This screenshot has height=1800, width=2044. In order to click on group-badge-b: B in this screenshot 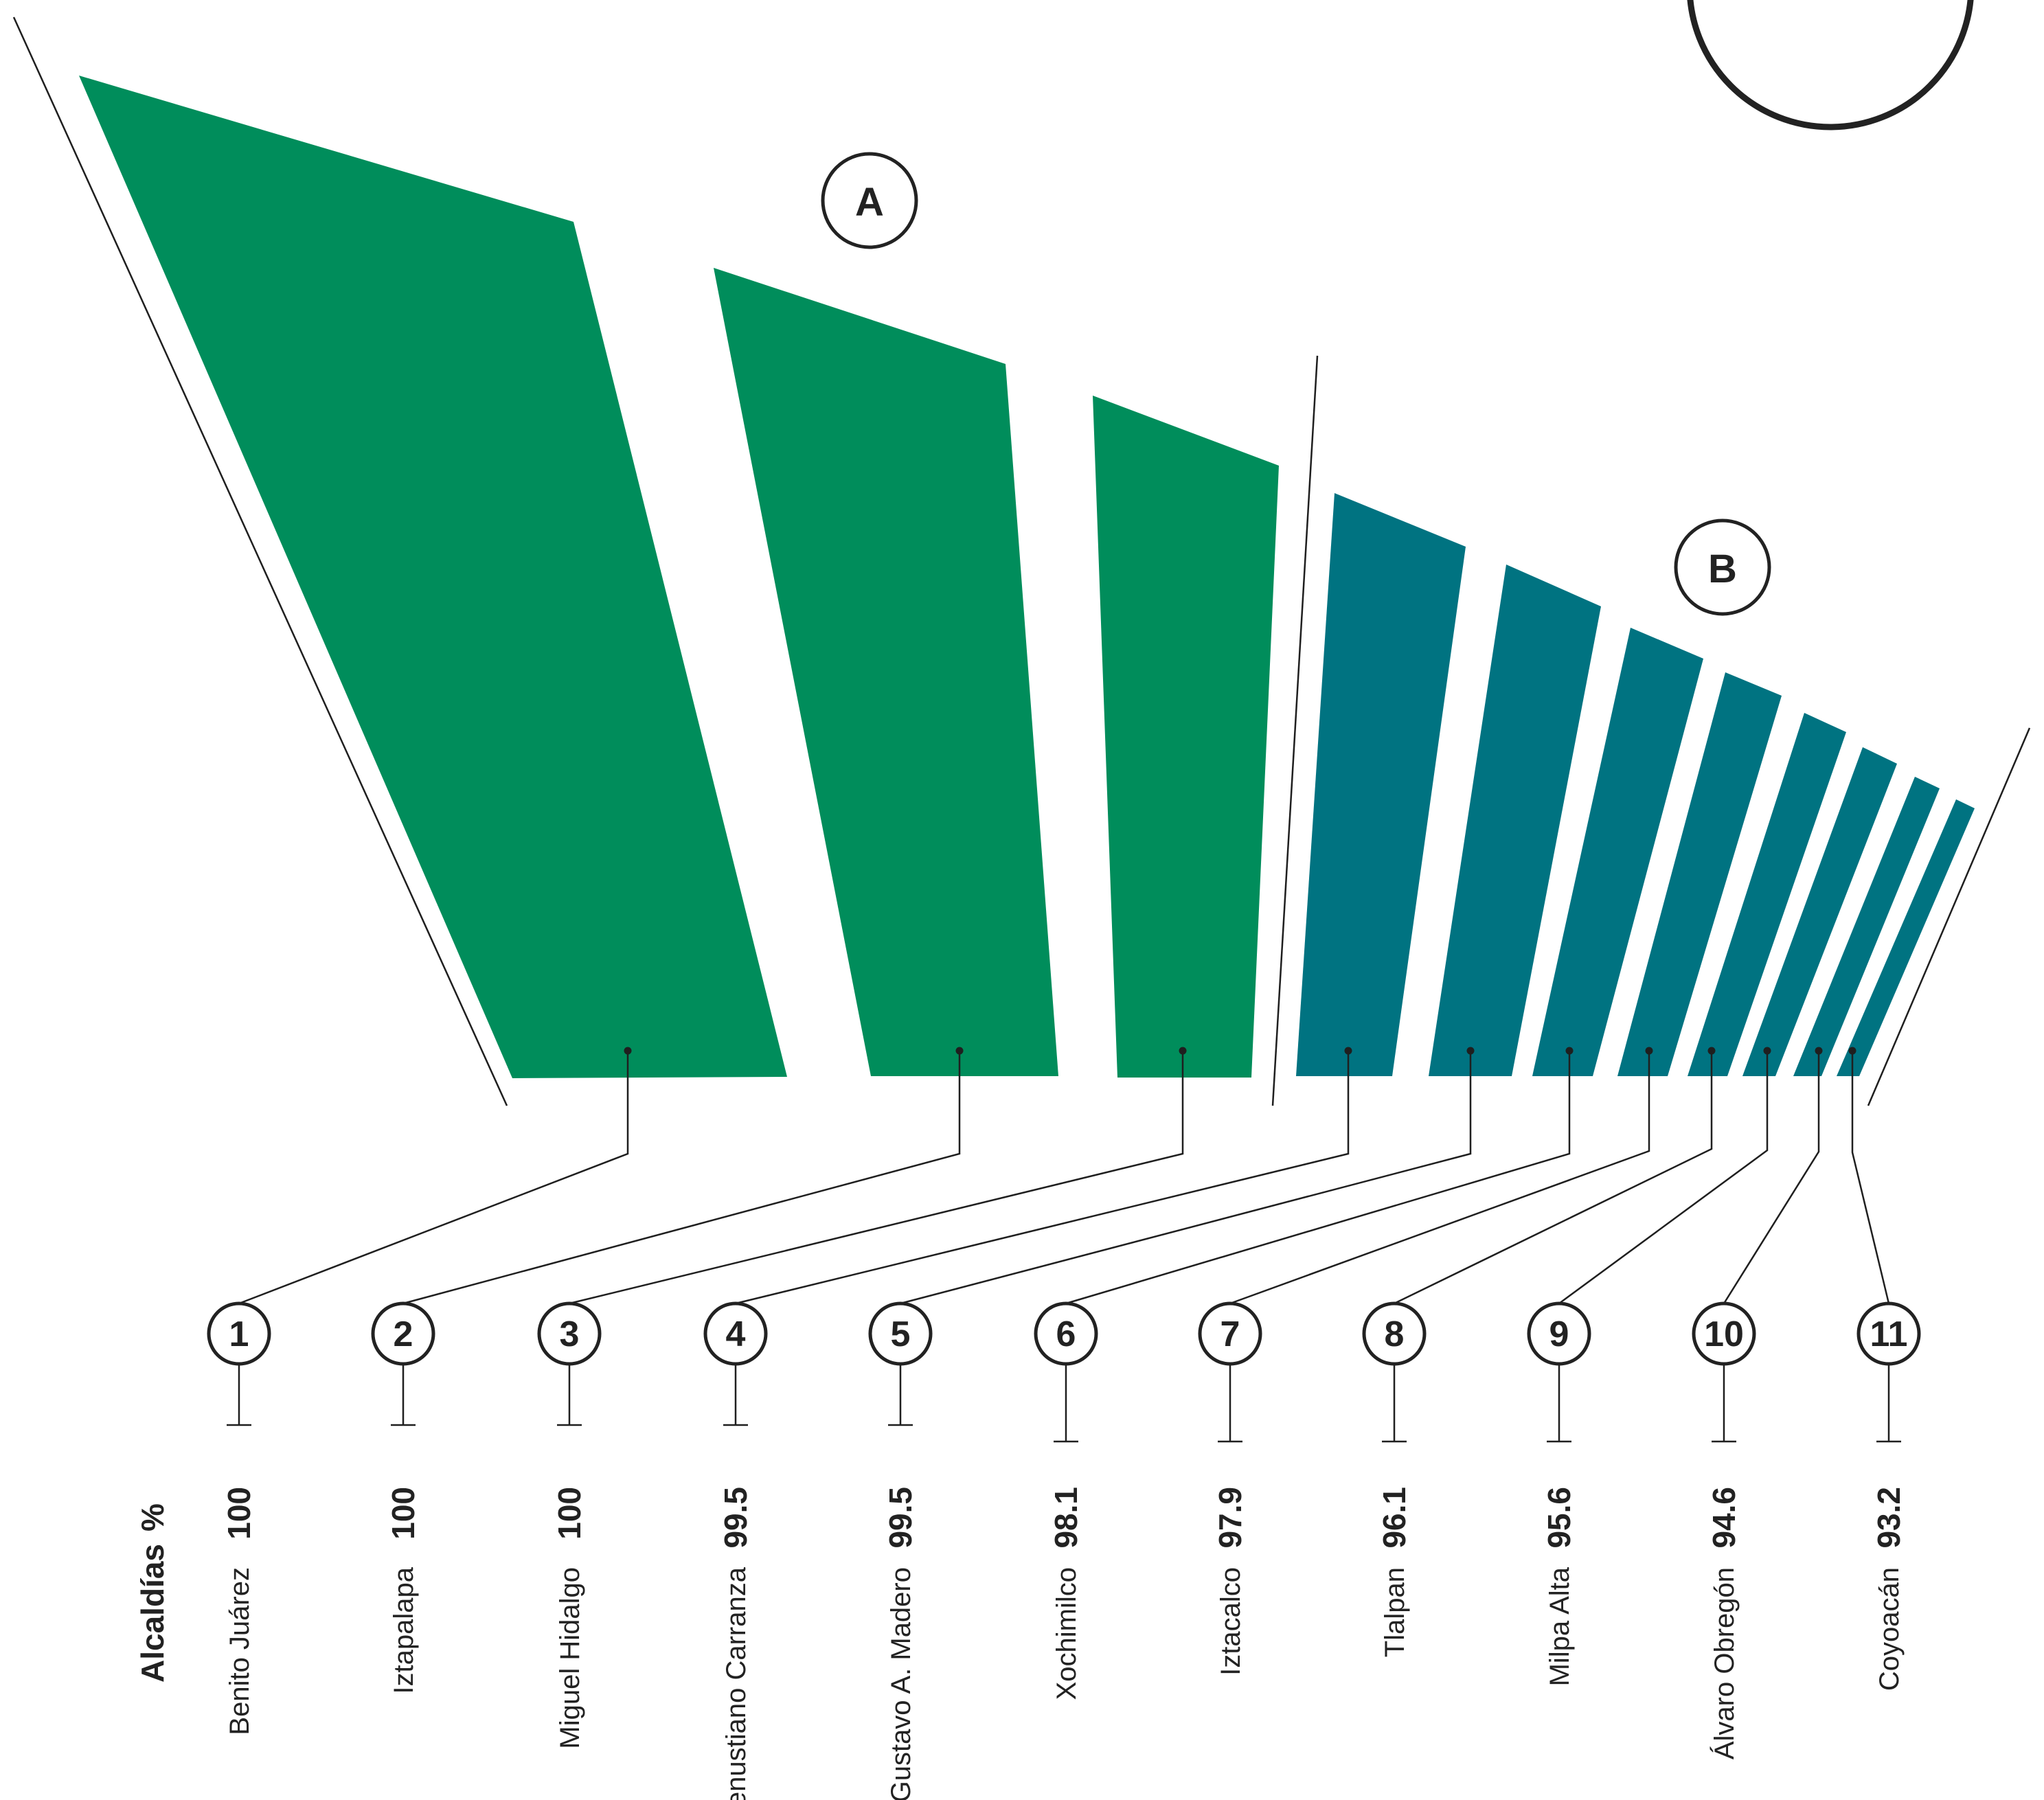, I will do `click(1722, 567)`.